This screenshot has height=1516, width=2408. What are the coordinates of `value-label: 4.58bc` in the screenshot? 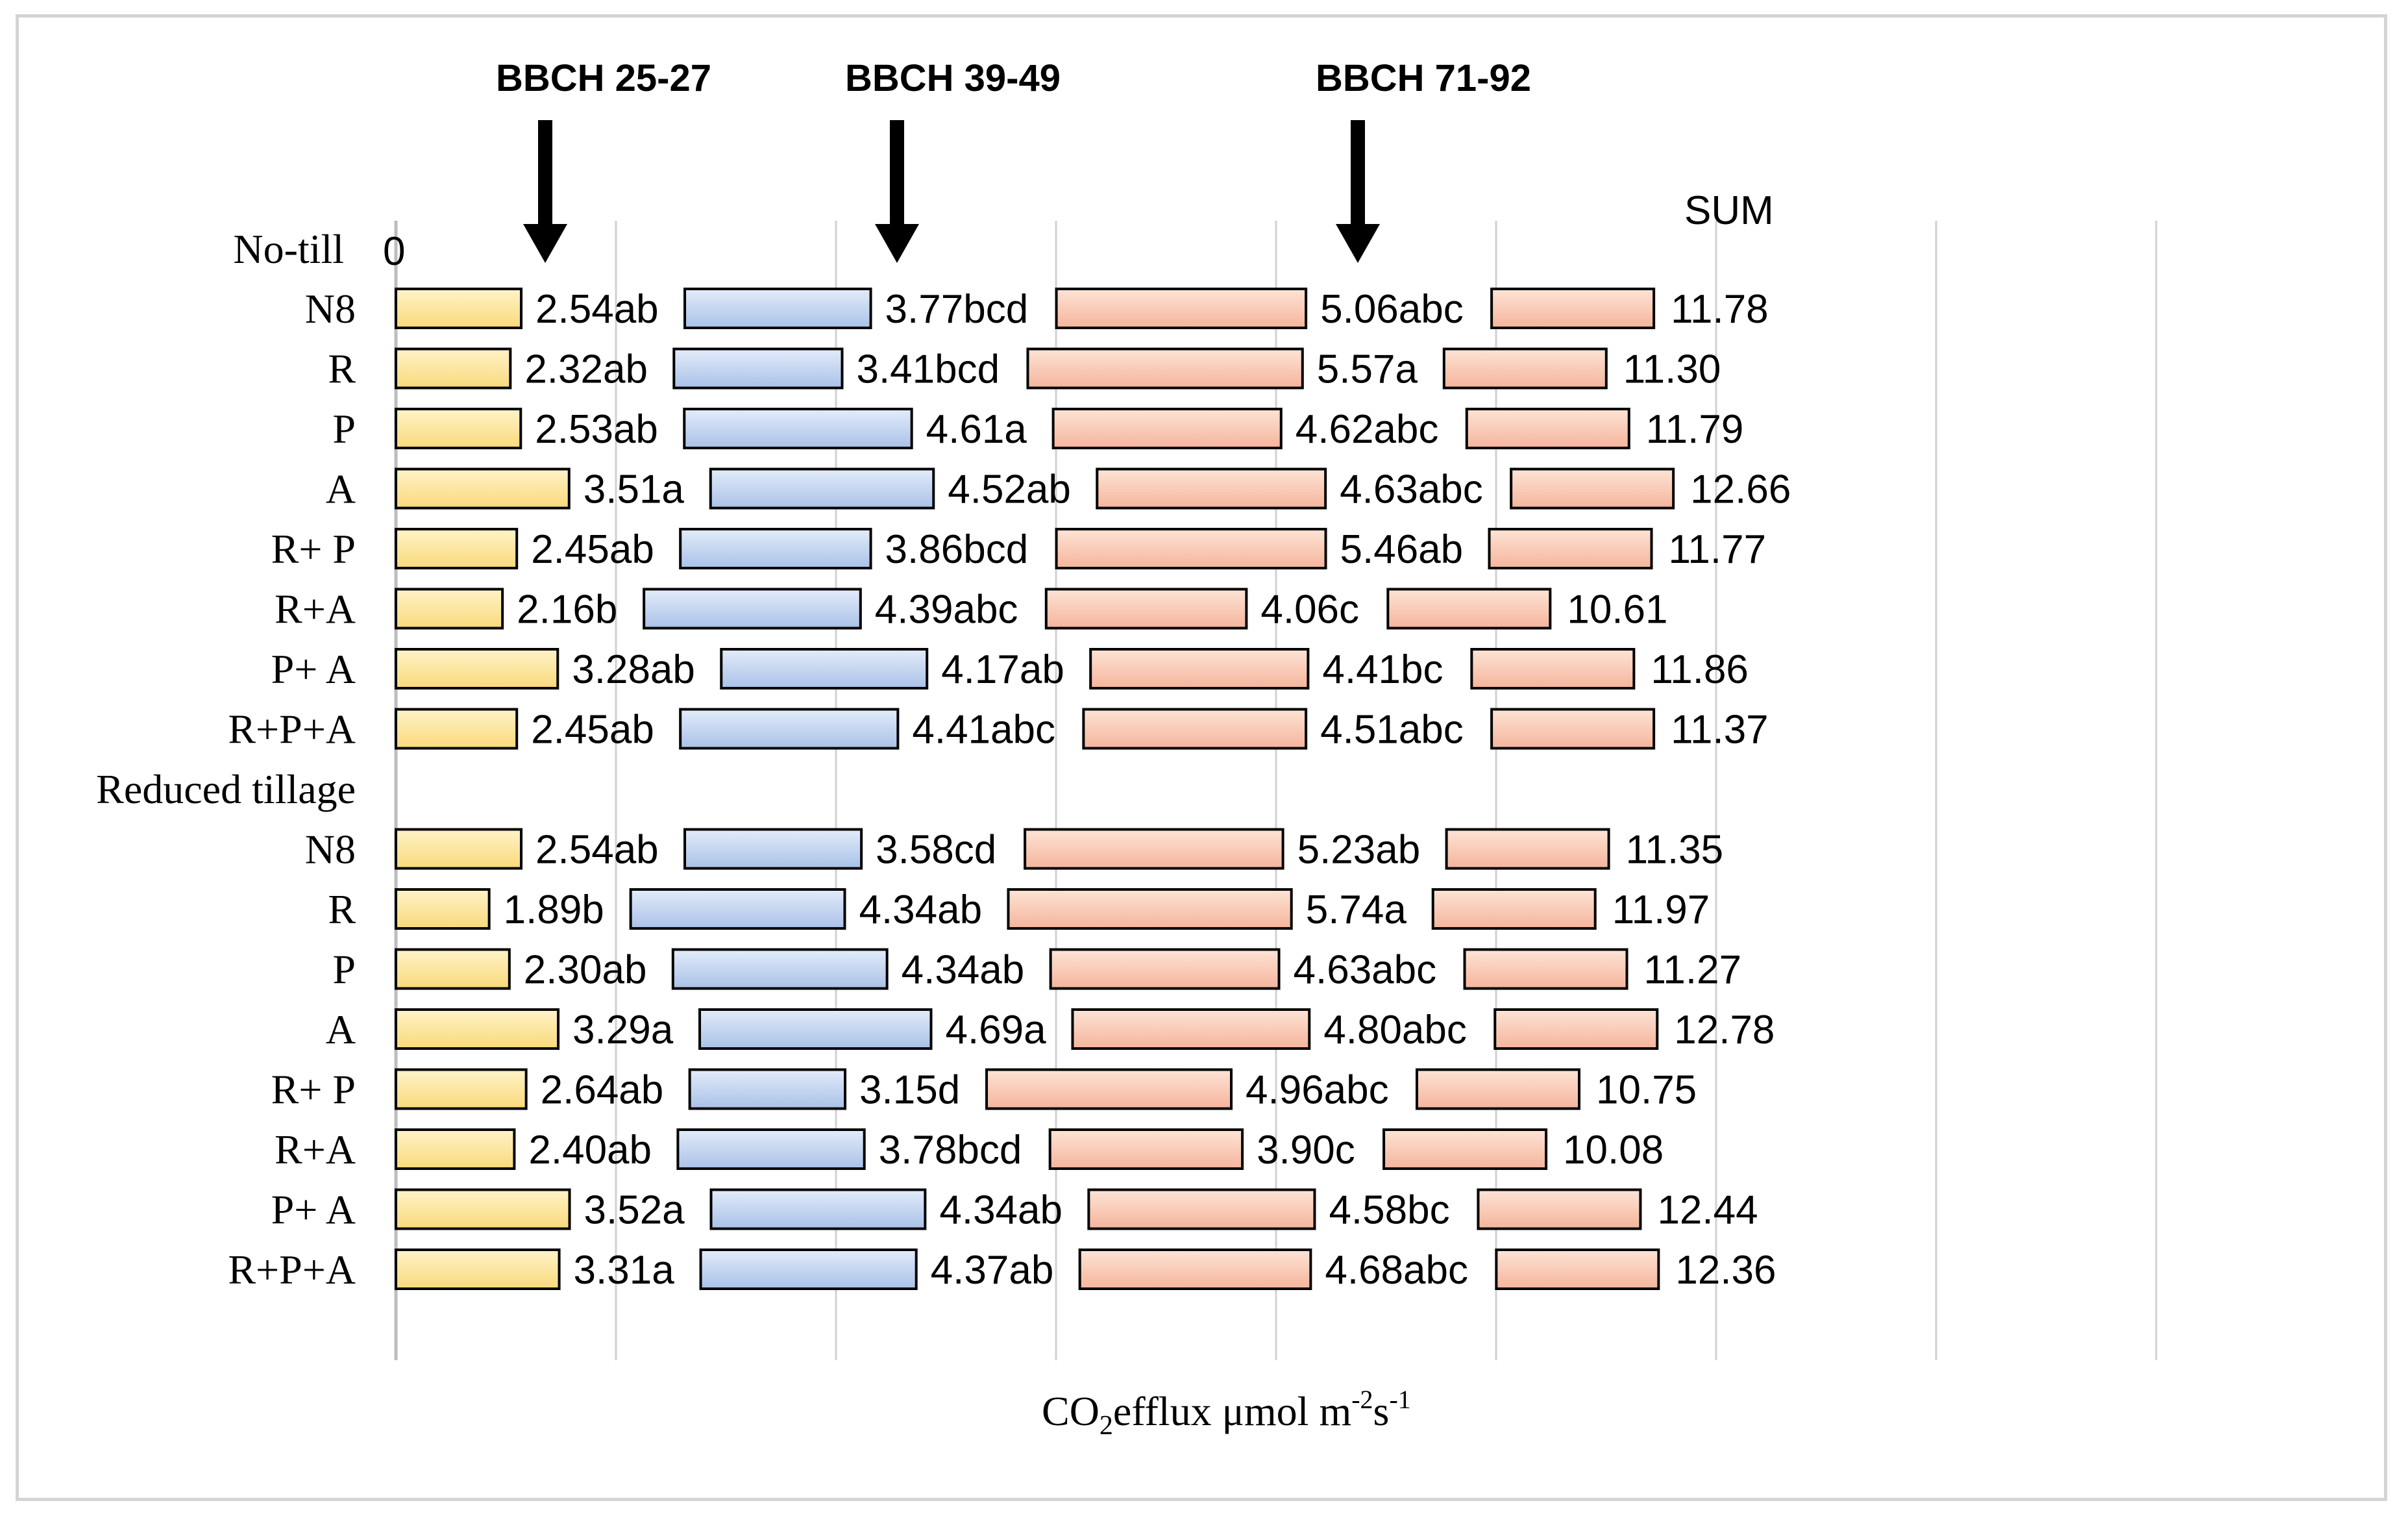 It's located at (1389, 1210).